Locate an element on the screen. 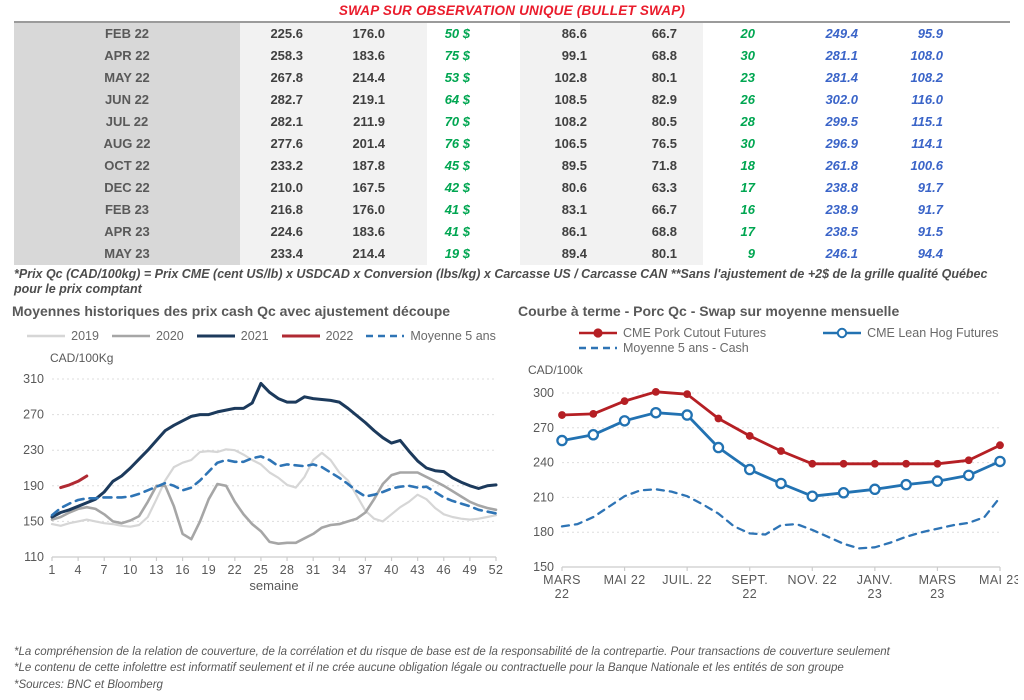 This screenshot has height=700, width=1024. legend-label: Moyenne 5 ans is located at coordinates (453, 336).